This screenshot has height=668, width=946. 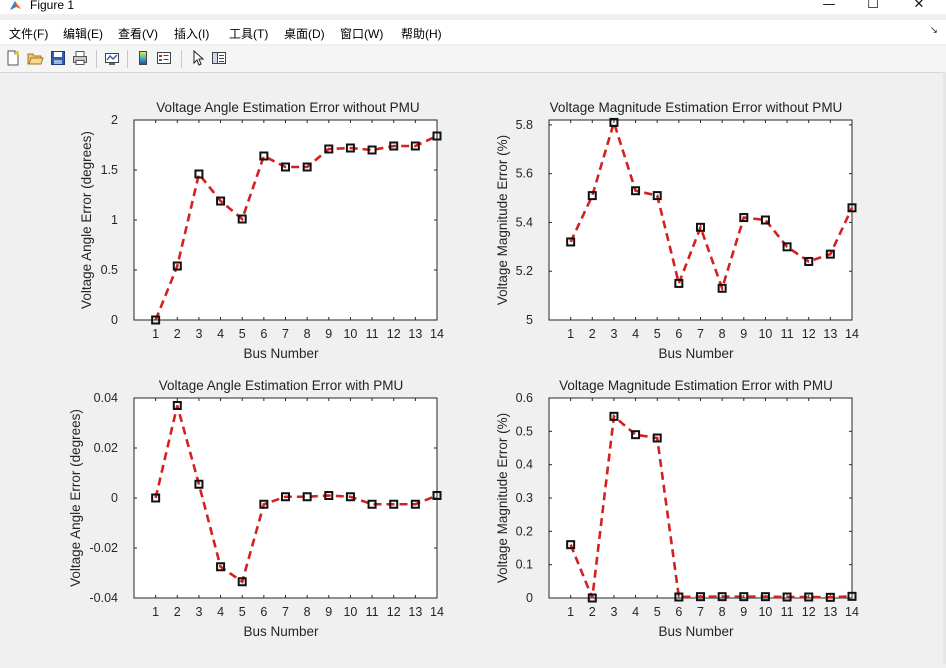 What do you see at coordinates (249, 34) in the screenshot?
I see `menu-tools: 工具(T)` at bounding box center [249, 34].